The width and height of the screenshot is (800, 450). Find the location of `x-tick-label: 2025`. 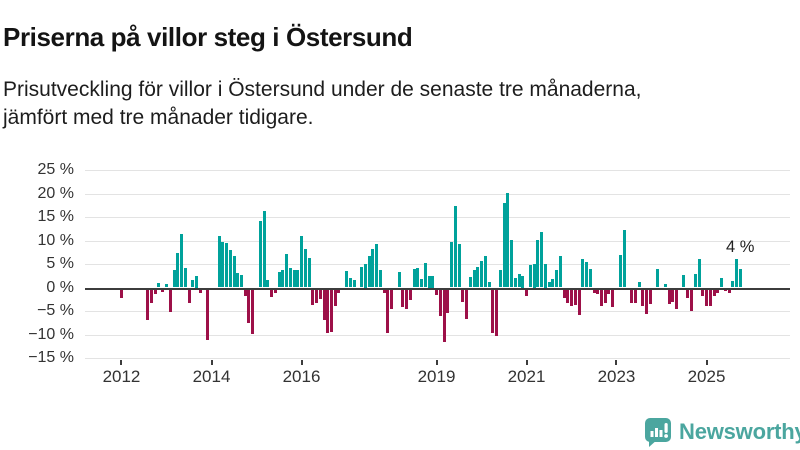

x-tick-label: 2025 is located at coordinates (706, 376).